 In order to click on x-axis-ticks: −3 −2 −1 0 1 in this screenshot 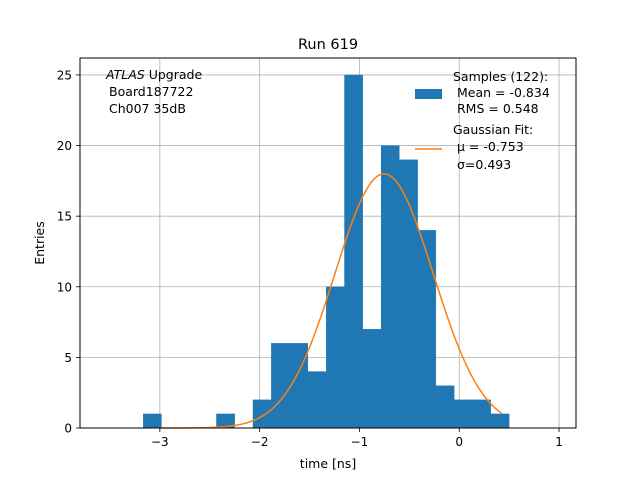, I will do `click(357, 438)`.